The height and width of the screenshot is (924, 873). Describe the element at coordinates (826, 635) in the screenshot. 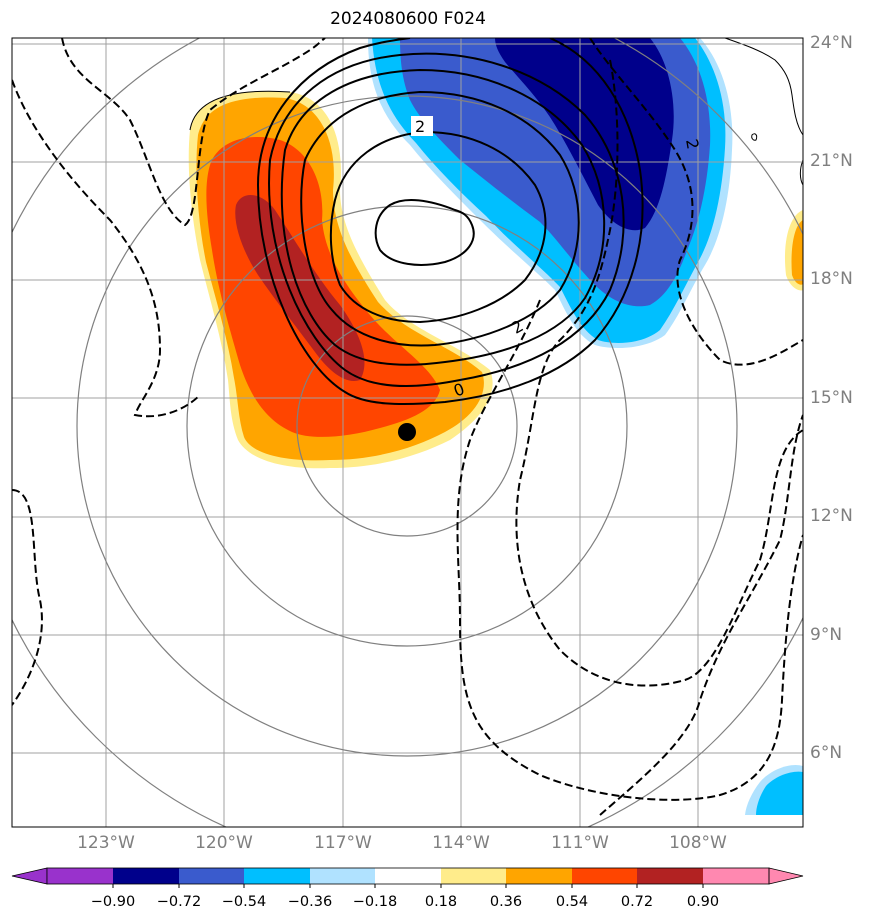

I see `lat-label-9n: 9°N` at that location.